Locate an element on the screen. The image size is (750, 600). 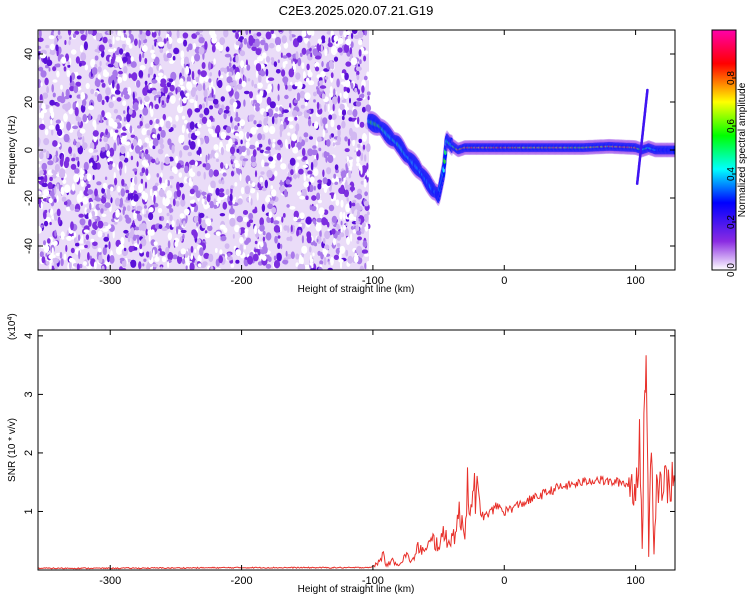
colorbar-tick-label: 0.2 is located at coordinates (731, 222).